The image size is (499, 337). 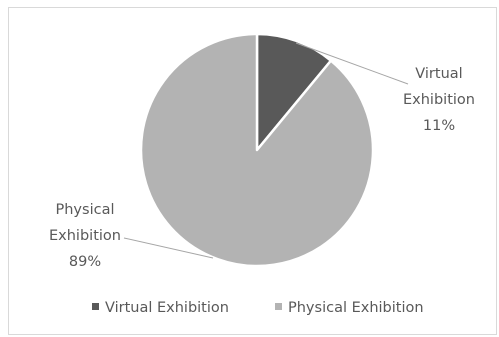 What do you see at coordinates (168, 248) in the screenshot?
I see `leader-line-physical-exhibition` at bounding box center [168, 248].